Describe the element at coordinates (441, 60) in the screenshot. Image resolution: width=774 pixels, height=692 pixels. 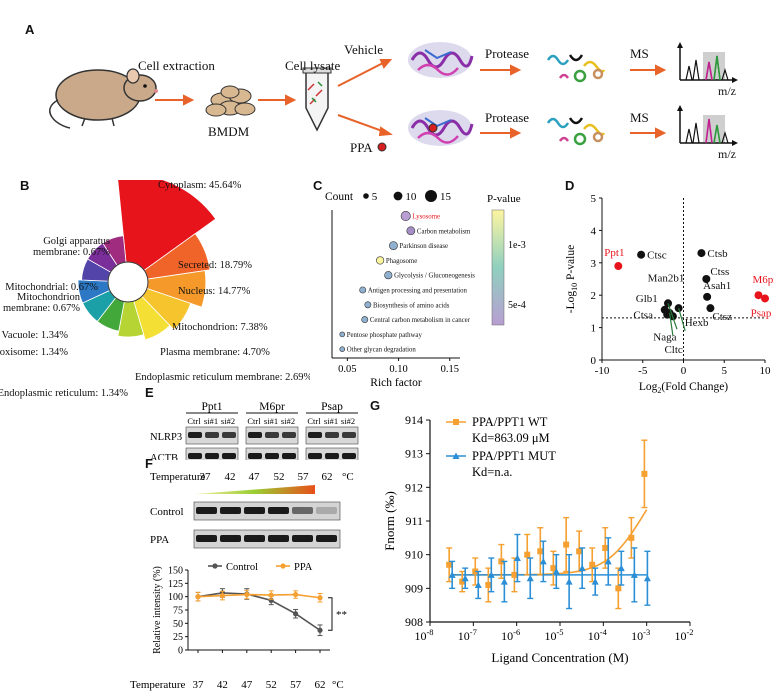
I see `protein-structure-vehicle` at that location.